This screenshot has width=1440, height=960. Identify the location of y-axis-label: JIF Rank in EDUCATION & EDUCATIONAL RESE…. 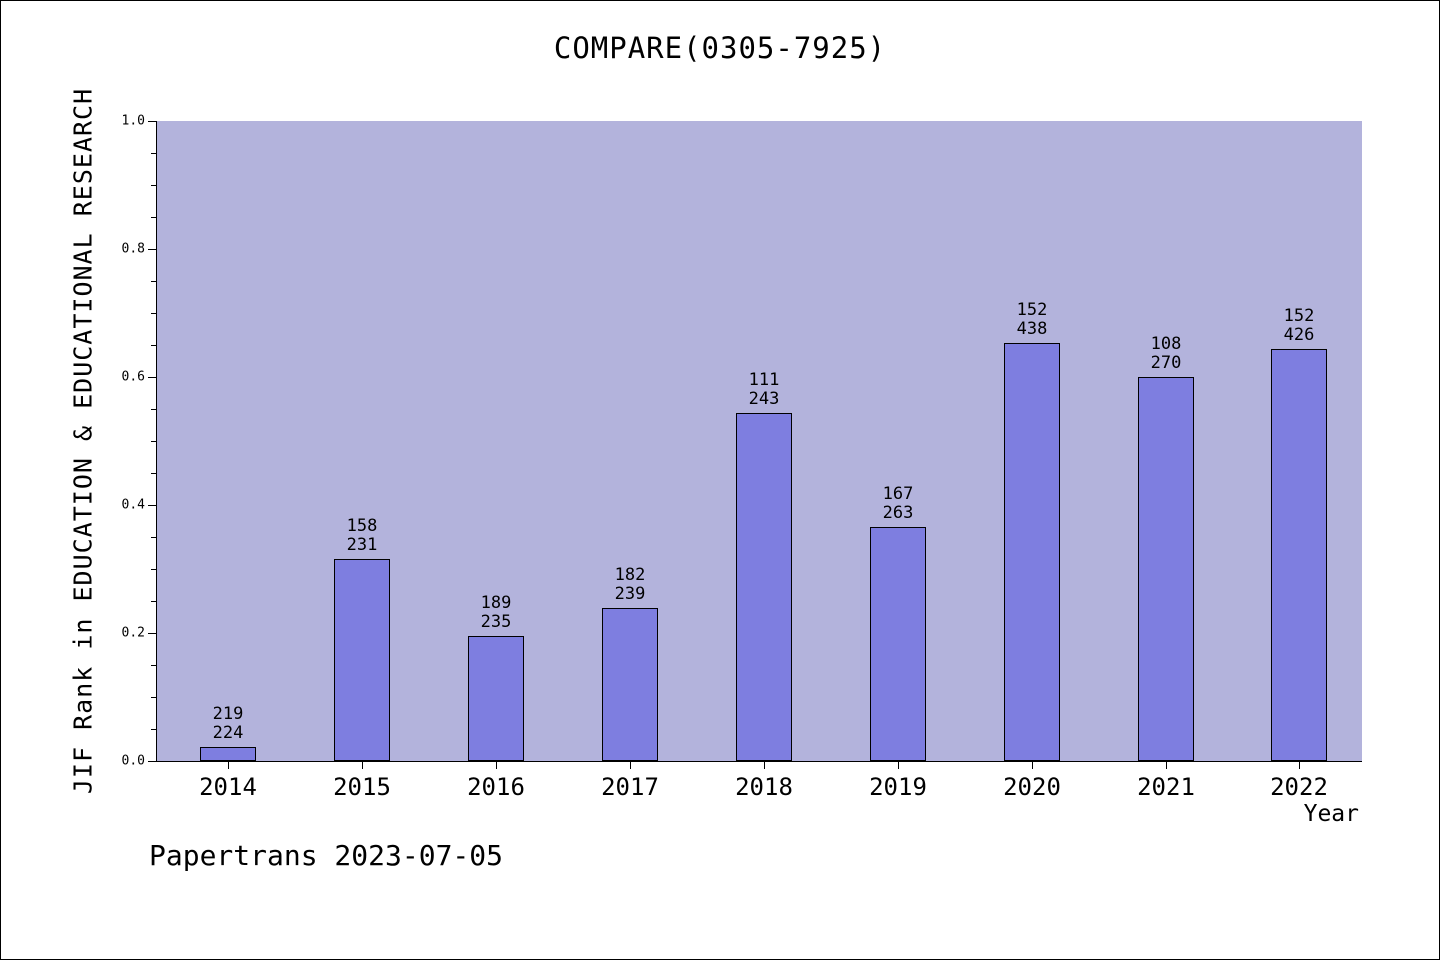
(83, 441).